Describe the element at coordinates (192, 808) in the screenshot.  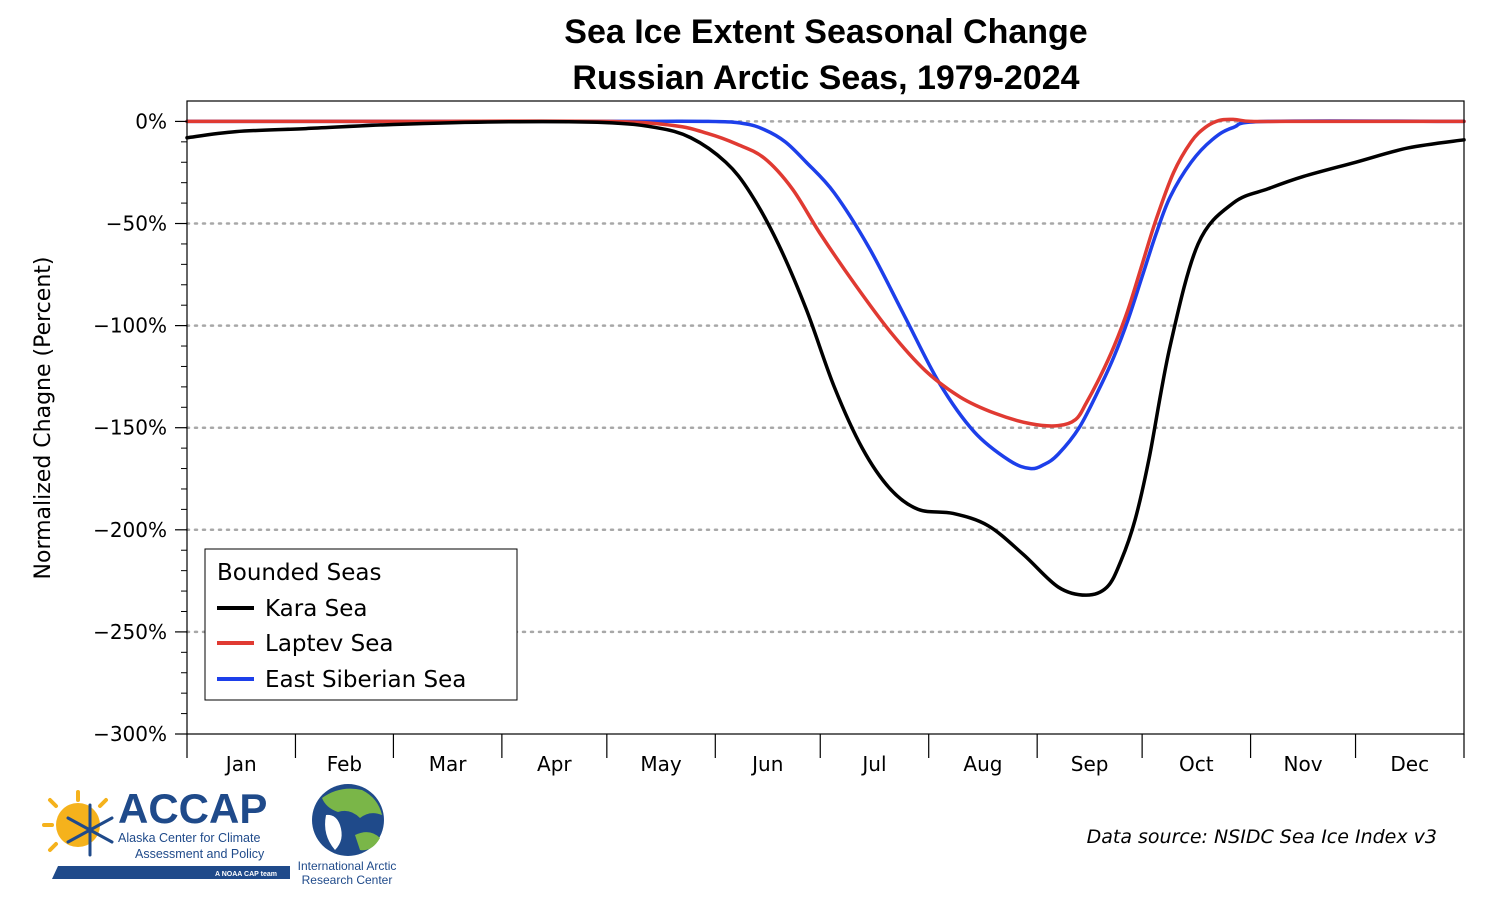
I see `accap-name: ACCAP` at that location.